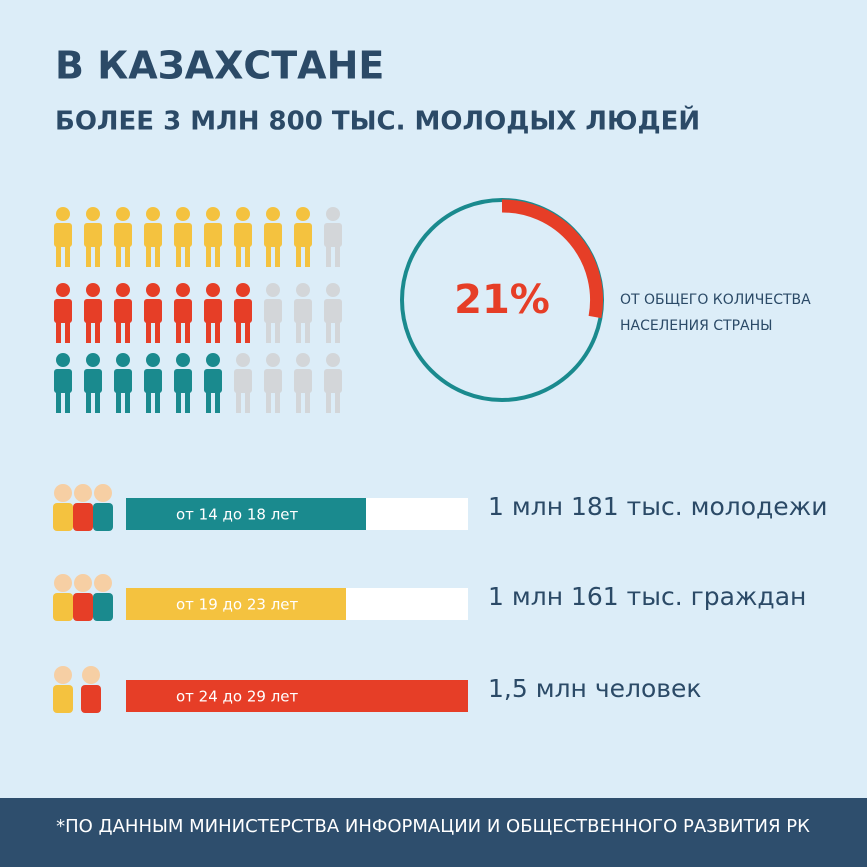 The width and height of the screenshot is (867, 867). What do you see at coordinates (237, 697) in the screenshot?
I see `age-label: от 24 до 29 лет` at bounding box center [237, 697].